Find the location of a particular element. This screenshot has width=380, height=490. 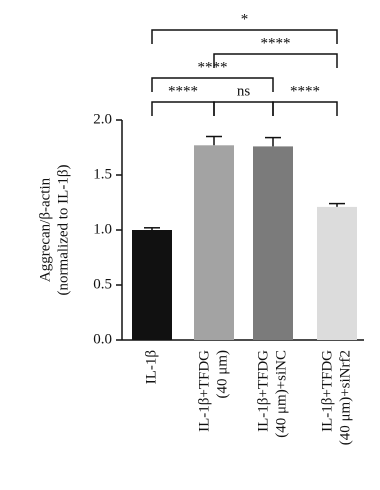

significance-label: * is located at coordinates (245, 19).